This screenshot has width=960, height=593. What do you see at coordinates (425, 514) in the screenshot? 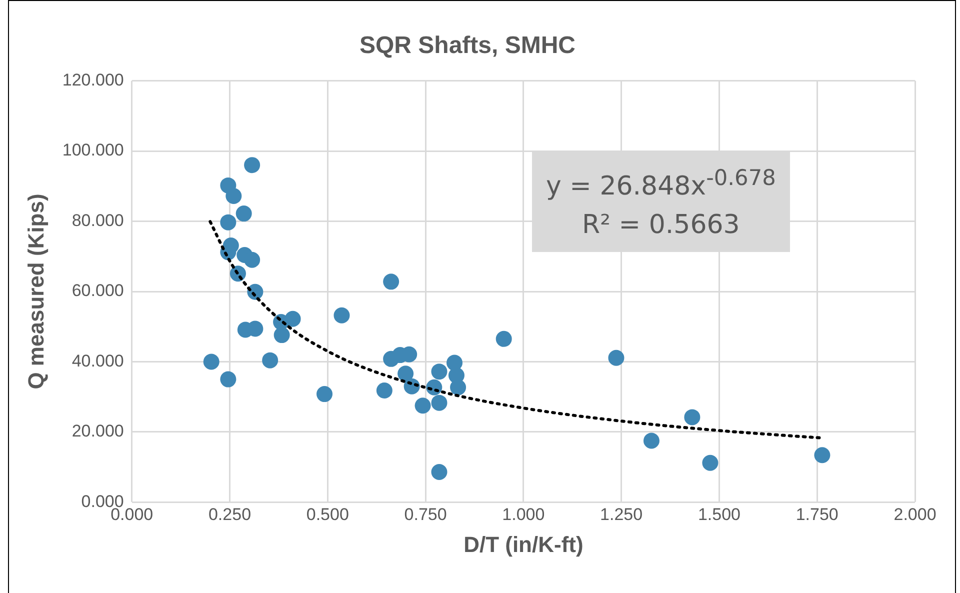
I see `x-tick-label: 0.750` at bounding box center [425, 514].